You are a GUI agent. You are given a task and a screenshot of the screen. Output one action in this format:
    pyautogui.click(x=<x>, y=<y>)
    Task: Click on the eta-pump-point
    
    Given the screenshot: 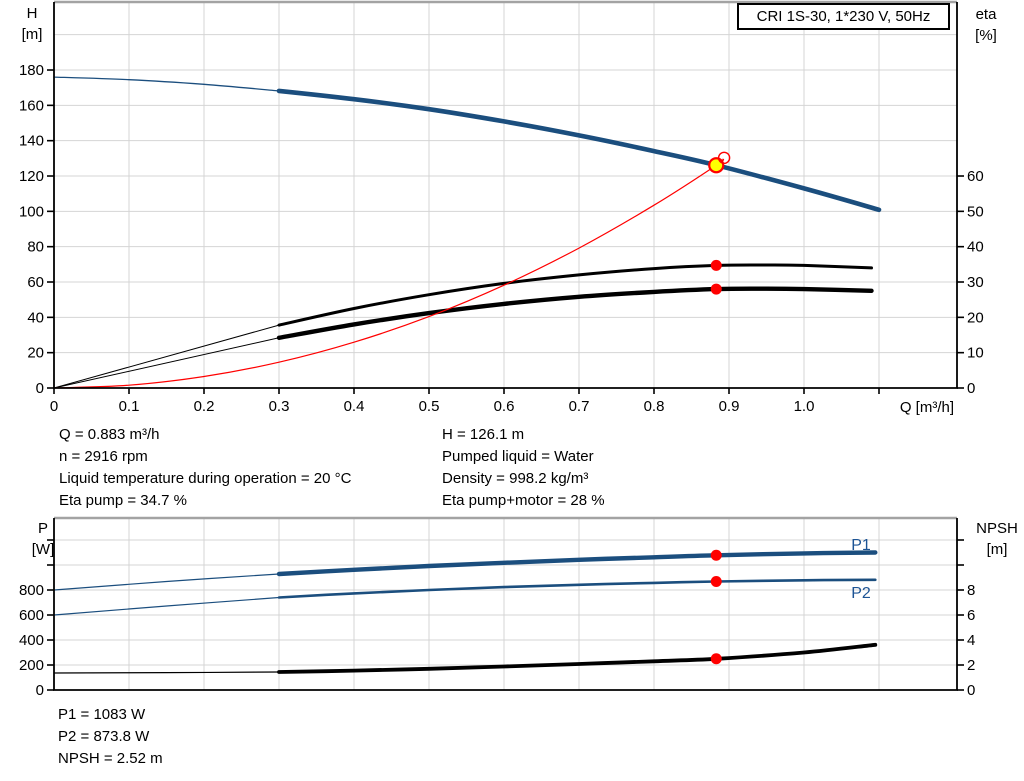 What is the action you would take?
    pyautogui.click(x=716, y=265)
    